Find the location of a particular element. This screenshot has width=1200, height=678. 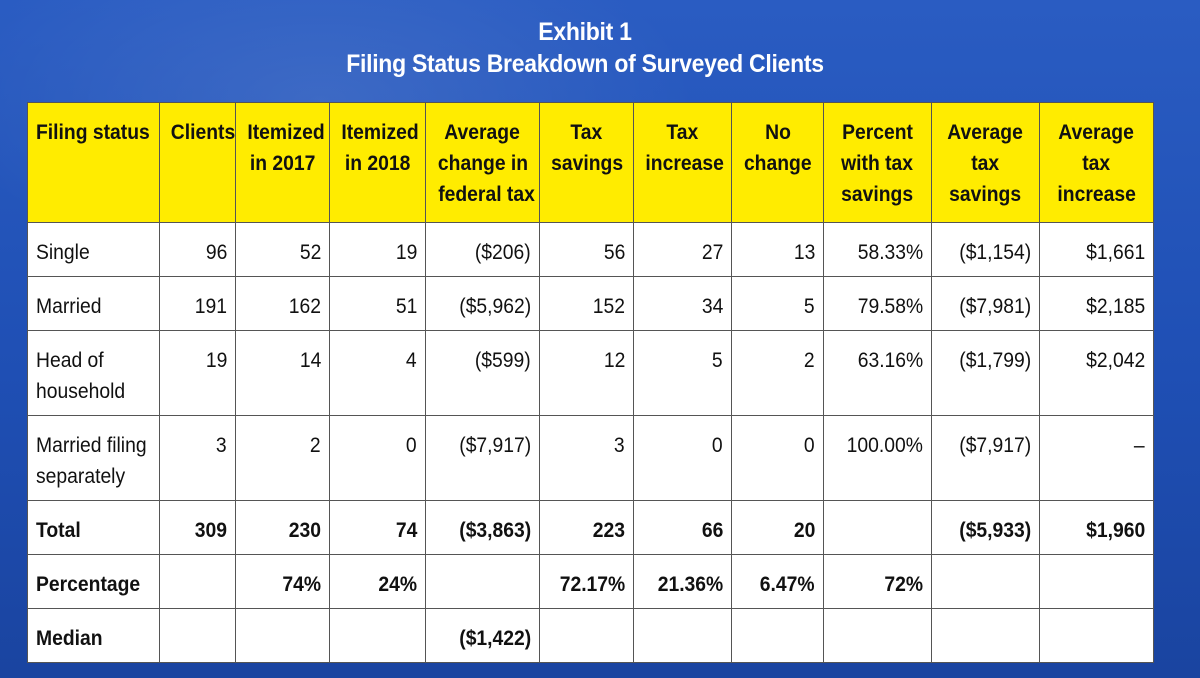

table-cell-text: 100.00% is located at coordinates (884, 445).